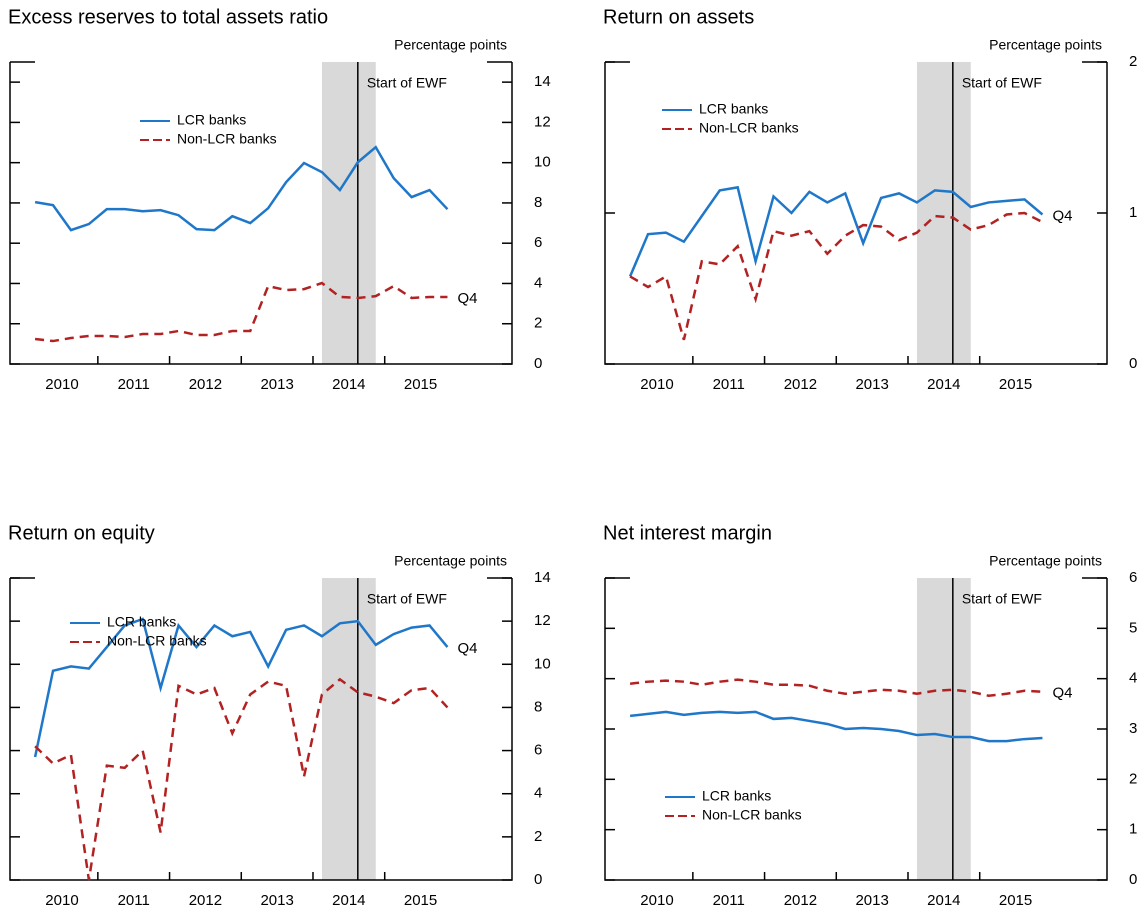 The width and height of the screenshot is (1145, 919). I want to click on chart-title: Net interest margin, so click(687, 533).